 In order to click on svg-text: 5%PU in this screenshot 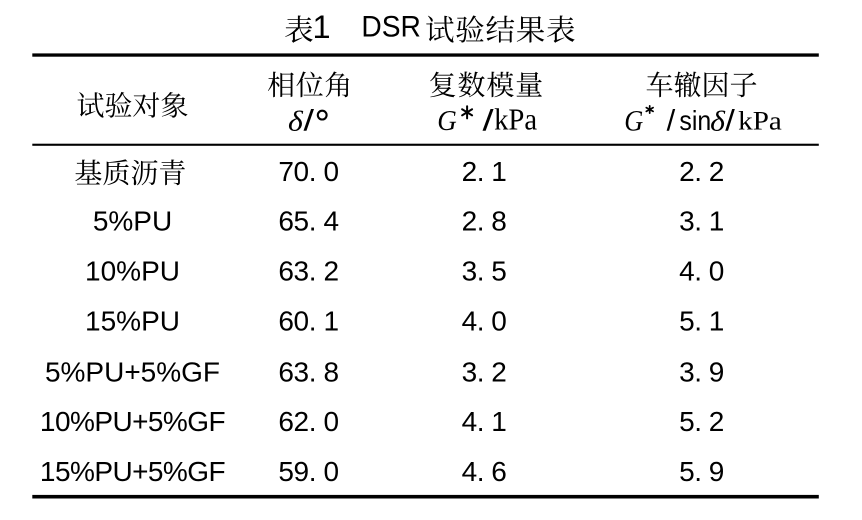, I will do `click(132, 221)`.